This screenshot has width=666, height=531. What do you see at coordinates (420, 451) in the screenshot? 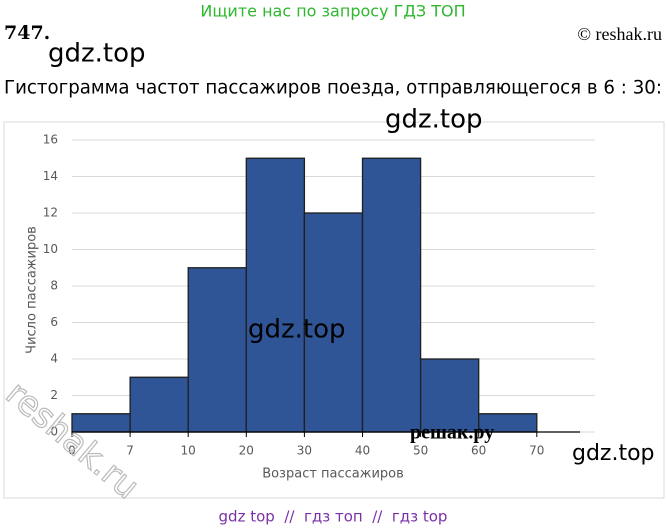
I see `x-tick-label: 50` at bounding box center [420, 451].